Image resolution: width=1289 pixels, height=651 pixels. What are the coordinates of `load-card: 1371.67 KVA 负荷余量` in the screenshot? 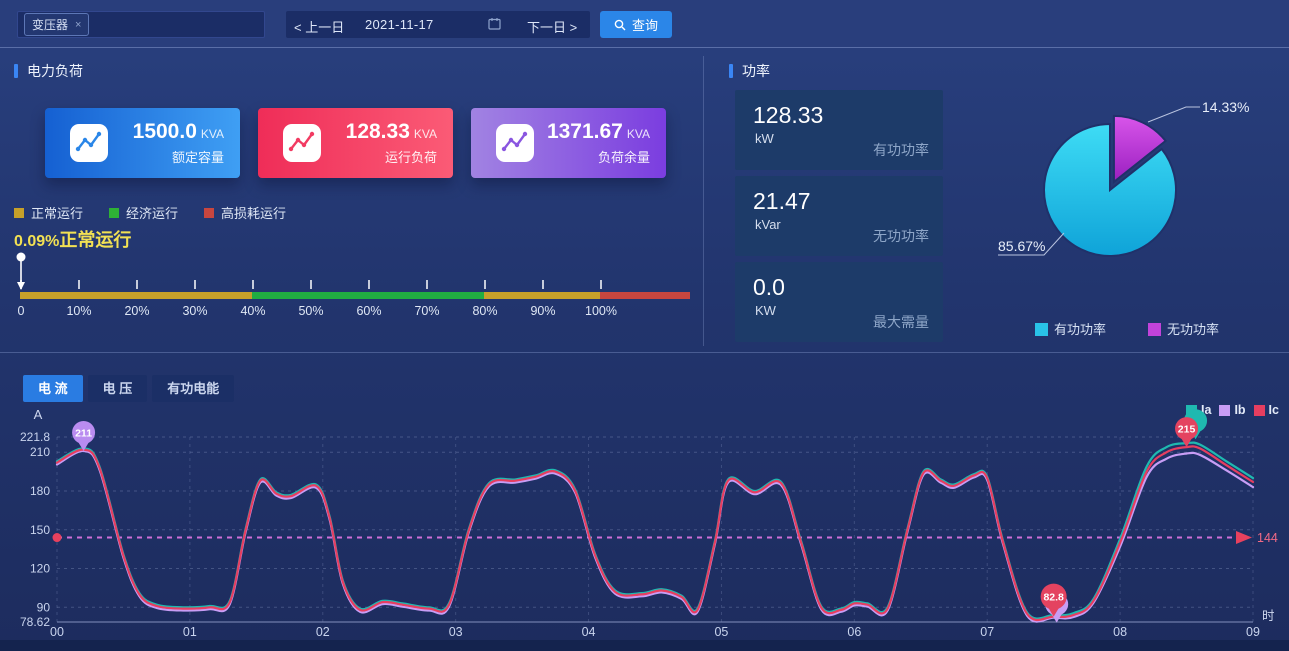 It's located at (568, 143).